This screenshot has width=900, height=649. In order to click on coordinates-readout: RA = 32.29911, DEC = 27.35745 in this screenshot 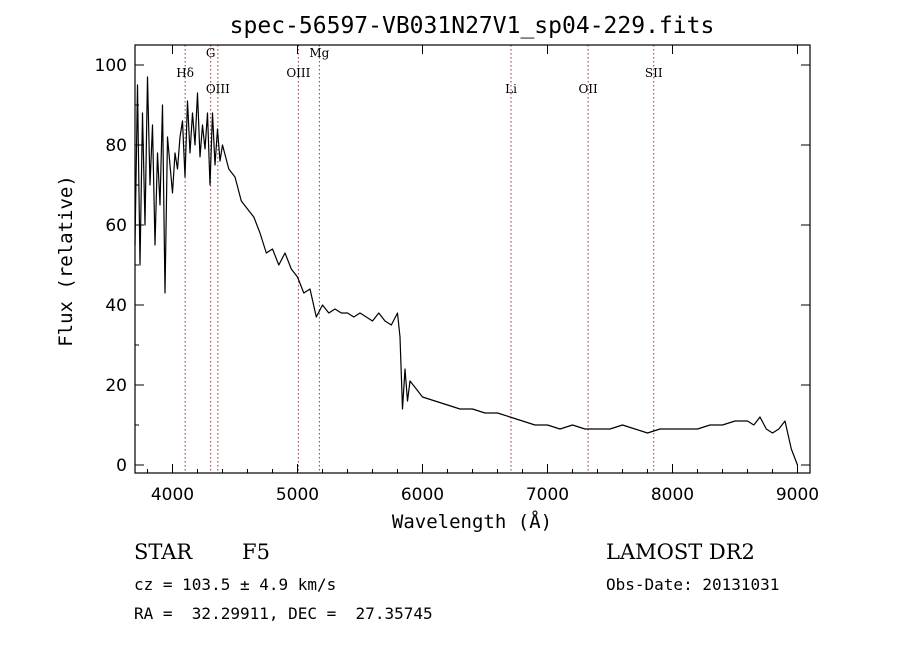, I will do `click(283, 613)`.